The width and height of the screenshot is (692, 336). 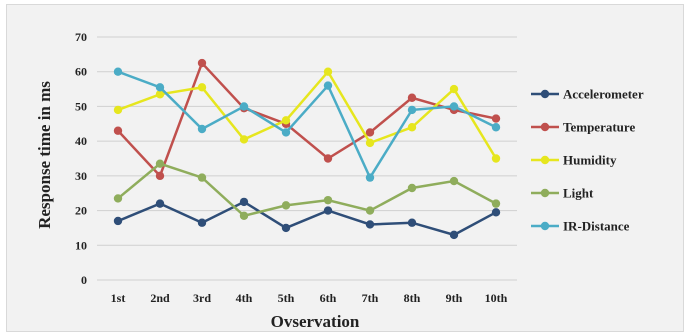 I want to click on series-accelerometer, so click(x=307, y=218).